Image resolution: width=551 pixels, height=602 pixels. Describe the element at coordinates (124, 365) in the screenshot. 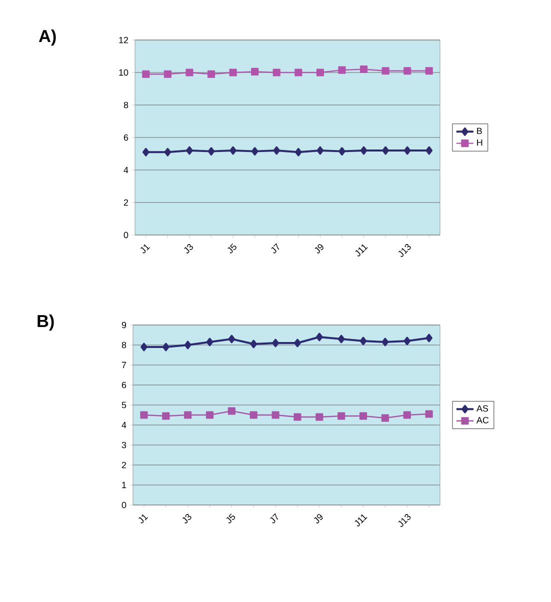

I see `y-tick-label: 7` at that location.